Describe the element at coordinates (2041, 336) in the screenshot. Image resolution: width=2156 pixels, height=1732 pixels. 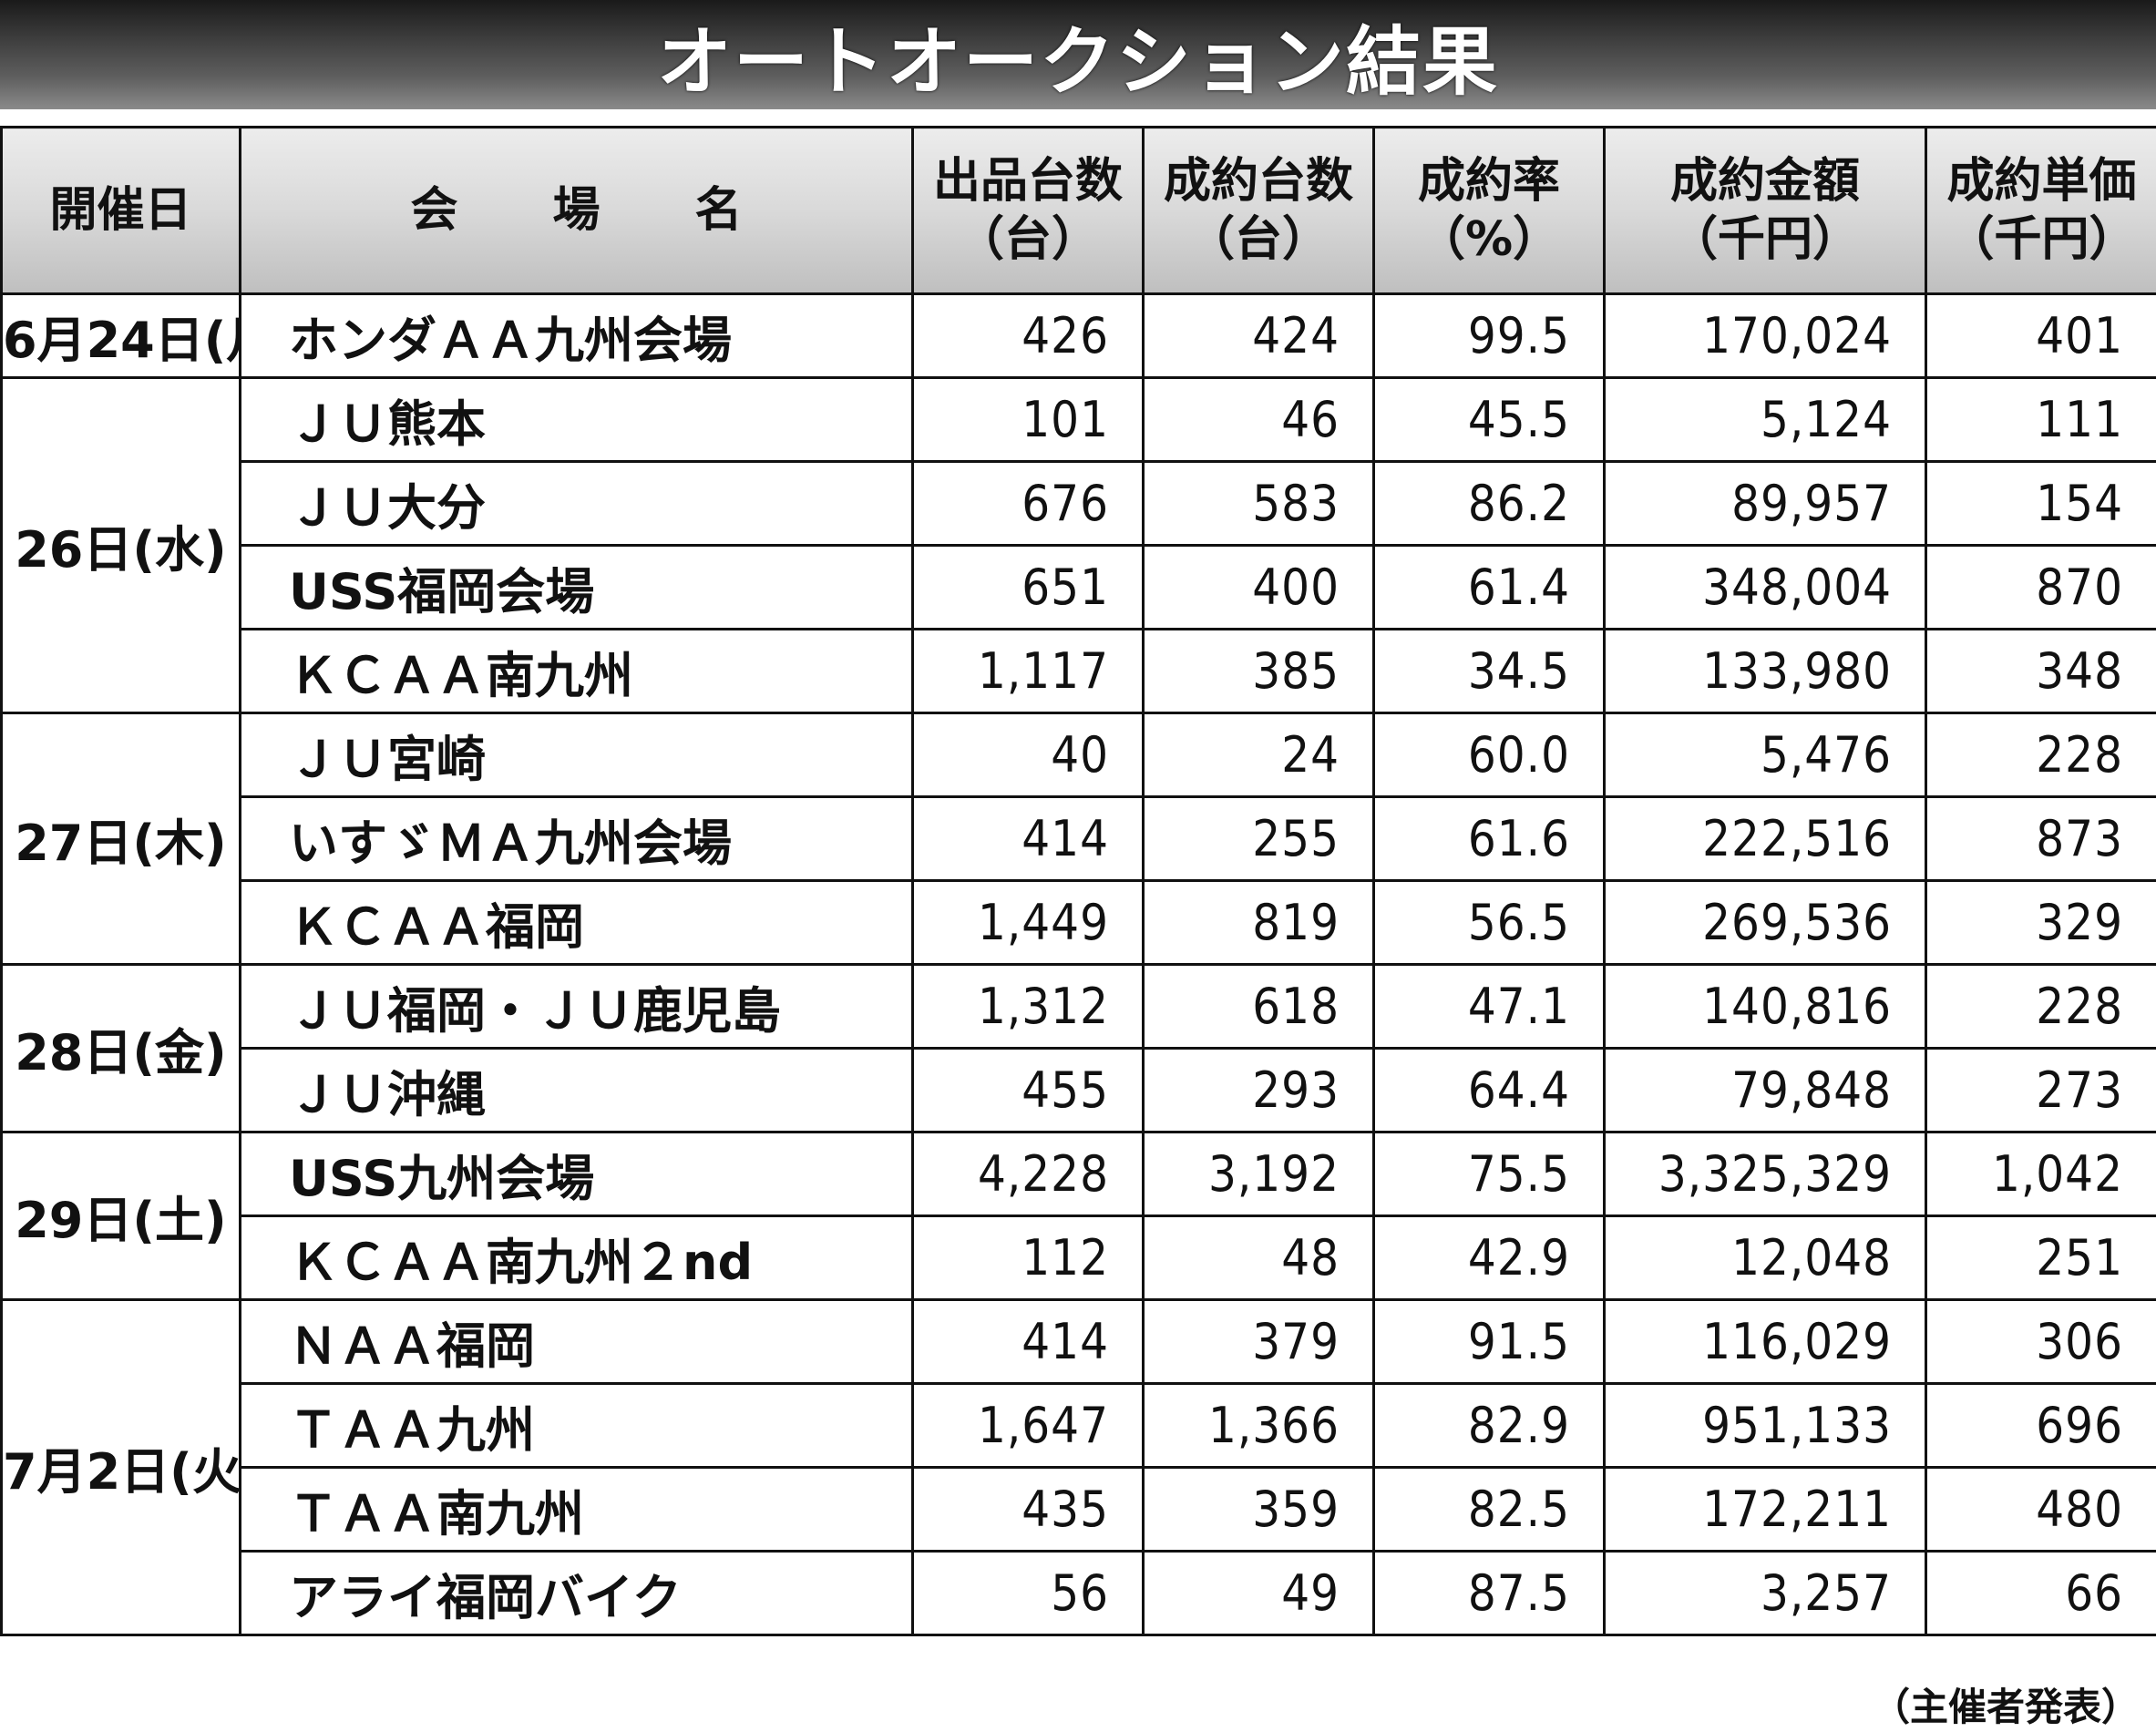
I see `unit-price-cell: 401` at that location.